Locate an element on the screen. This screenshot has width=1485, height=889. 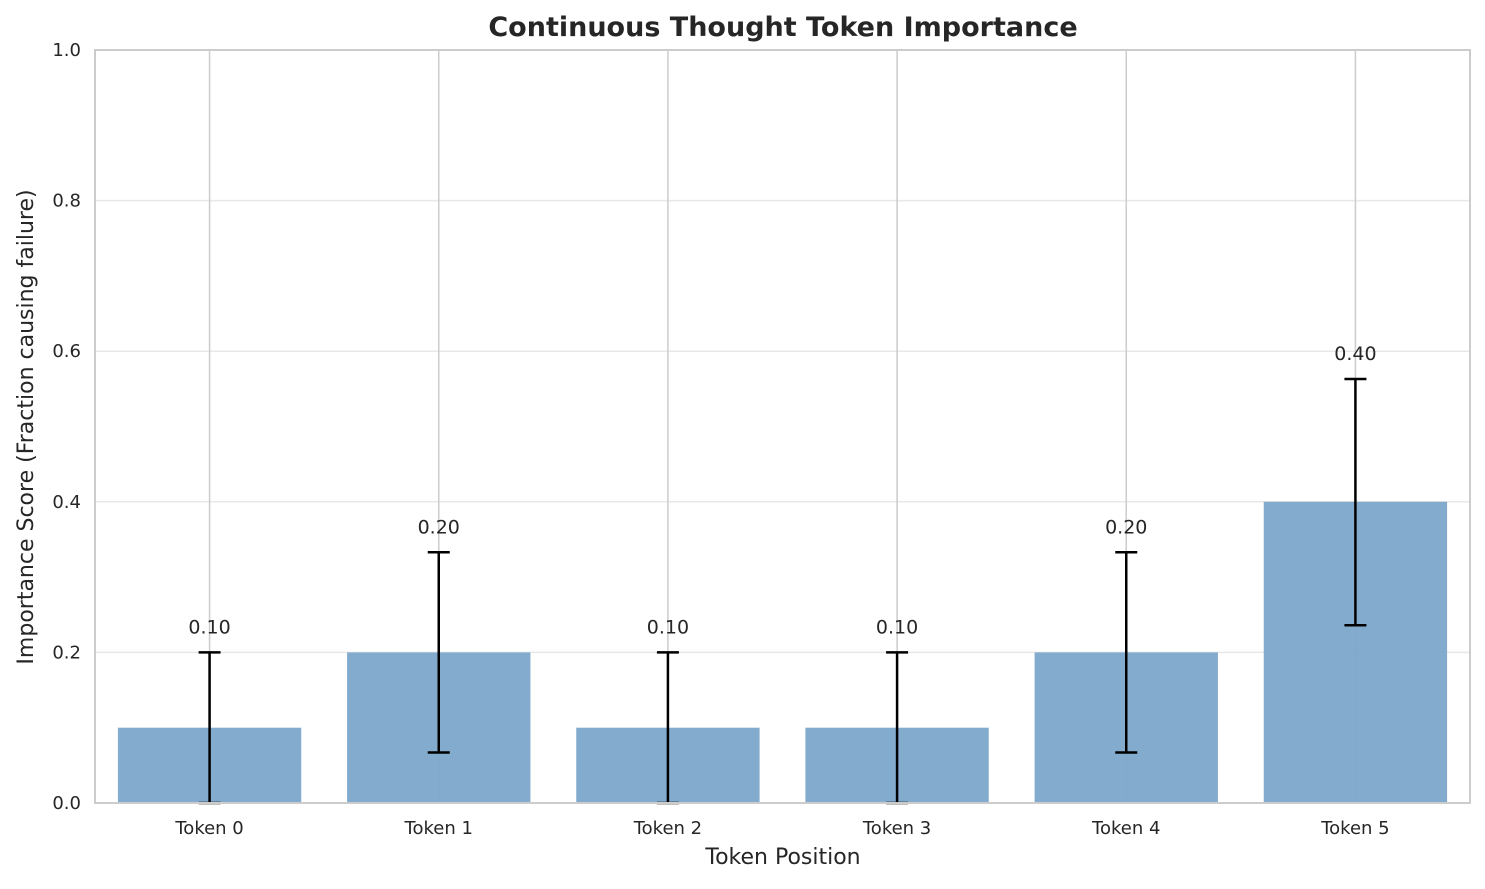
y-tick-label: 0.8 is located at coordinates (66, 201).